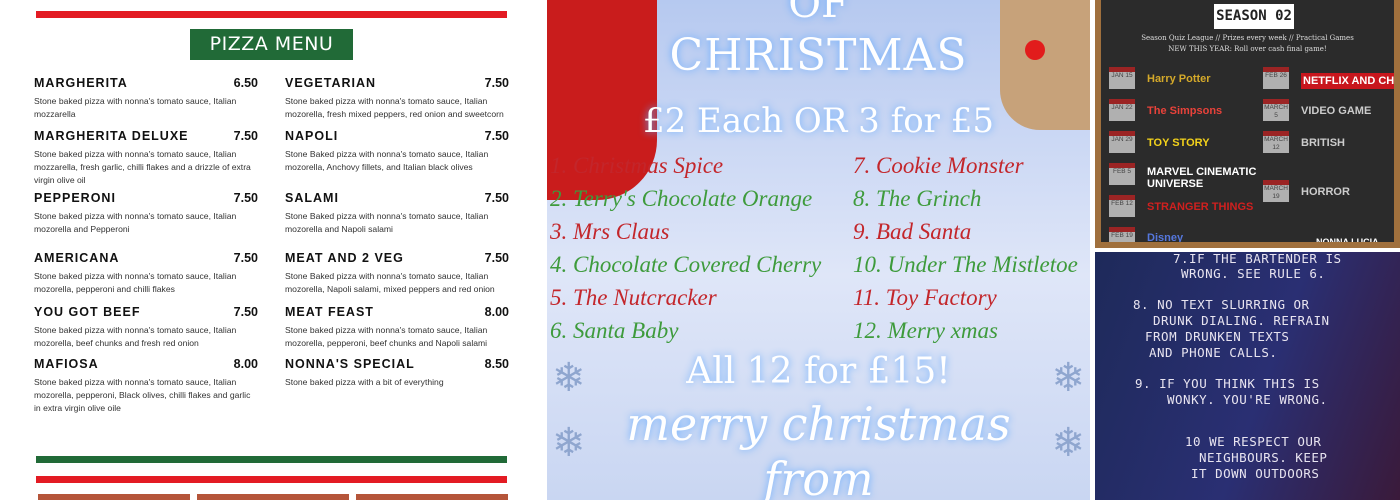 The image size is (1400, 500). Describe the element at coordinates (1253, 441) in the screenshot. I see `rule-line: 10 WE RESPECT OUR` at that location.